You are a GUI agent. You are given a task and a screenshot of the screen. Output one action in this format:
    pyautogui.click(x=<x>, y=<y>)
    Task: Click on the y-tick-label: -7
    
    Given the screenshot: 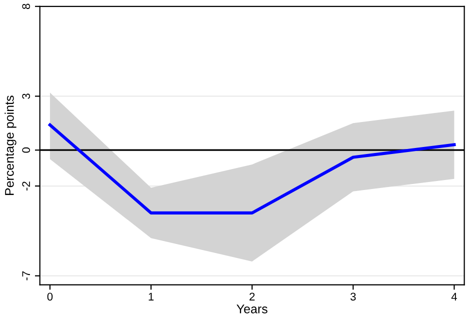 What is the action you would take?
    pyautogui.click(x=26, y=275)
    